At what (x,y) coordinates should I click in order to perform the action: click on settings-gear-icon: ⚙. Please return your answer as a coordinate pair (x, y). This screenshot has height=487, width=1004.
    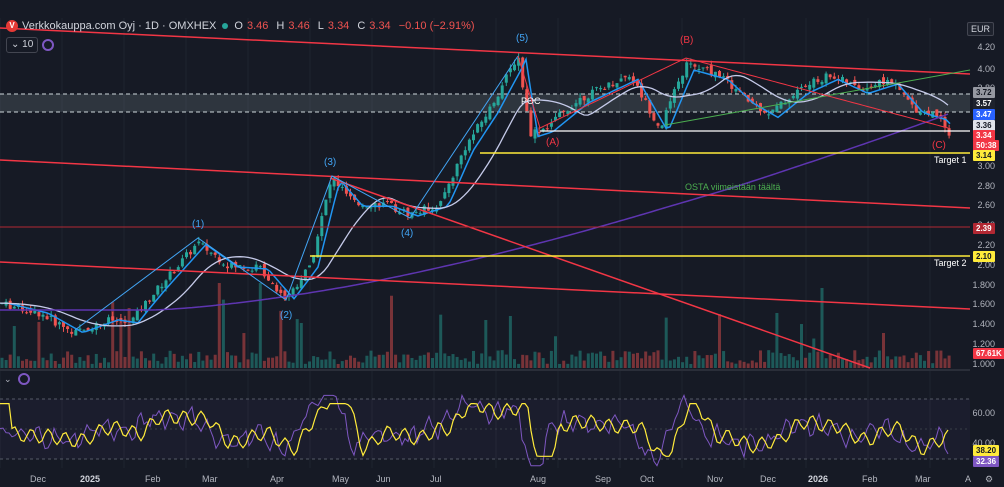
    Looking at the image, I should click on (989, 479).